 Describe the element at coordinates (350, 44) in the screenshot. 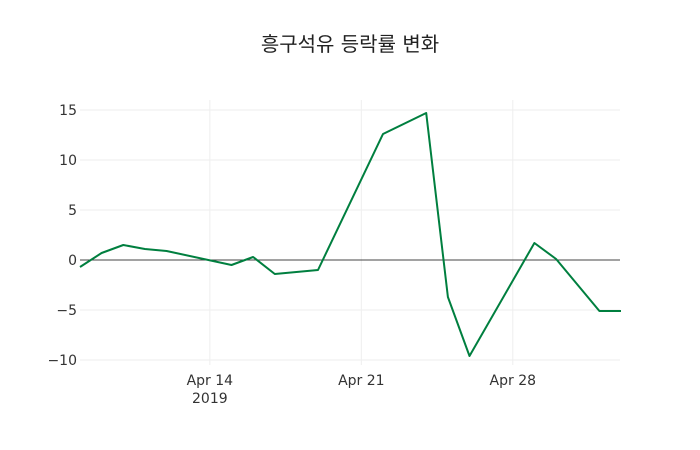

I see `chart-title: 흥구석유 등락률 변화` at that location.